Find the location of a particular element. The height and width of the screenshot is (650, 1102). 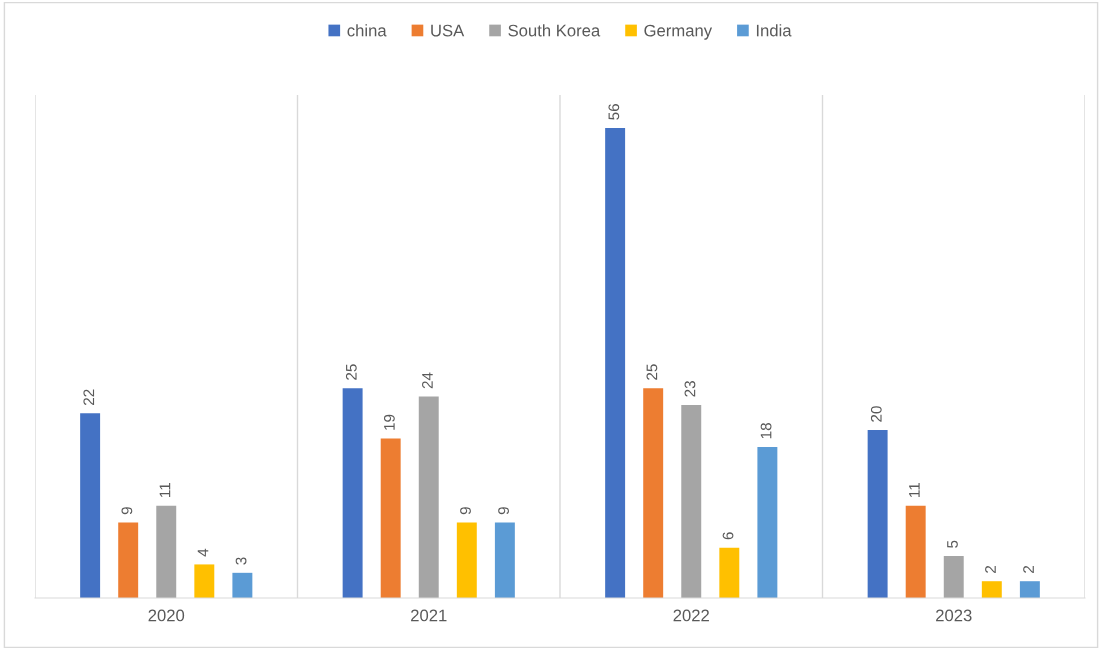

data-label: 19 is located at coordinates (389, 422).